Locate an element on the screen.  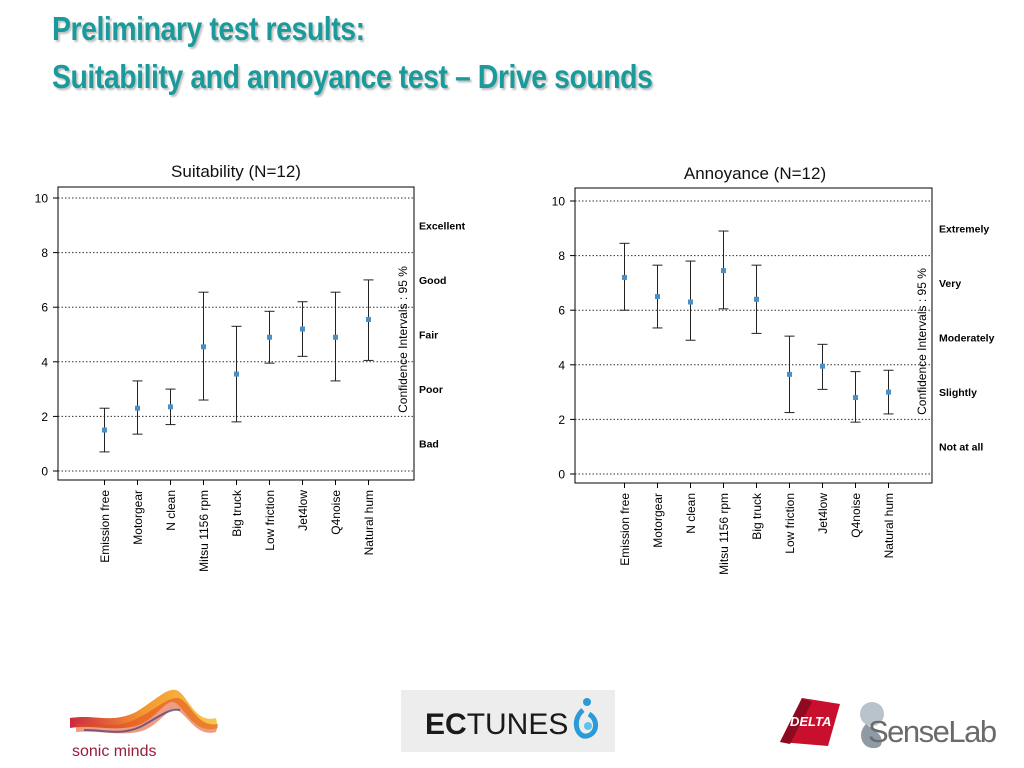
chart-title: Annoyance (N=12) is located at coordinates (755, 173).